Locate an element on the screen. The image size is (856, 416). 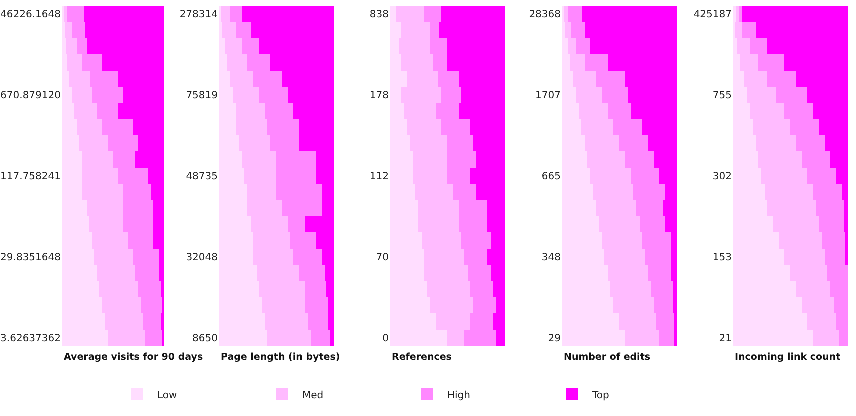
y-tick-label: 32048 is located at coordinates (202, 258).